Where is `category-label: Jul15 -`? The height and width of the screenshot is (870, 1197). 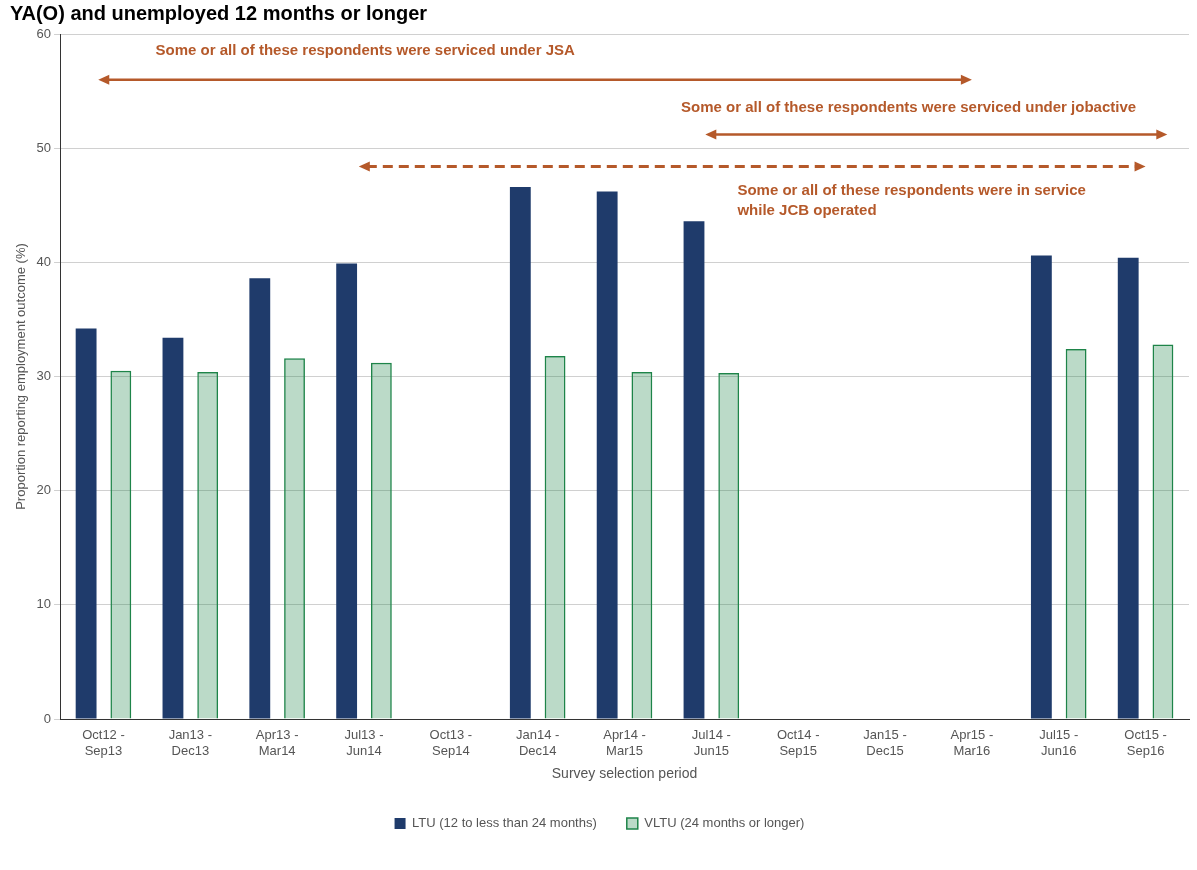
category-label: Jul15 - is located at coordinates (1059, 735).